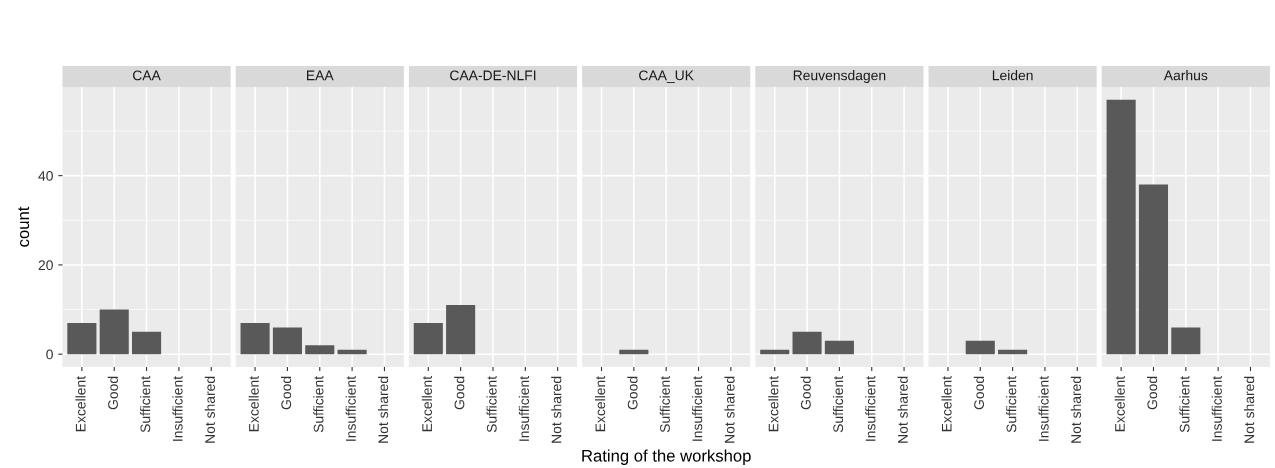  I want to click on chart-title: EAA, so click(320, 75).